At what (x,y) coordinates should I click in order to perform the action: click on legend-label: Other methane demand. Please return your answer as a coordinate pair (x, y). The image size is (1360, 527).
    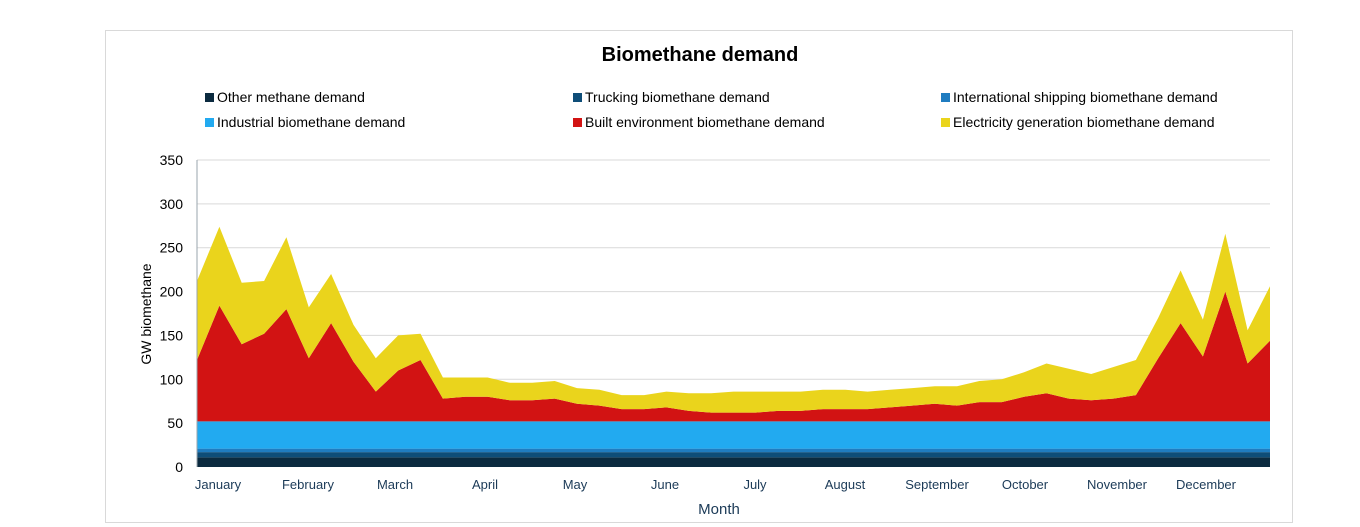
    Looking at the image, I should click on (291, 97).